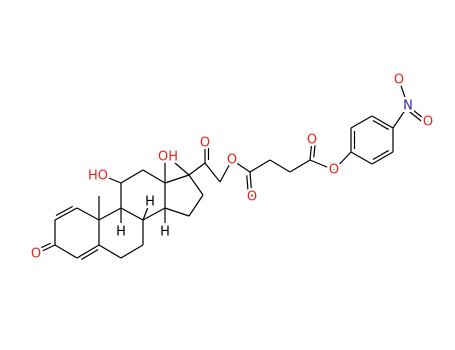 The width and height of the screenshot is (455, 350). I want to click on atom-label: N, so click(408, 106).